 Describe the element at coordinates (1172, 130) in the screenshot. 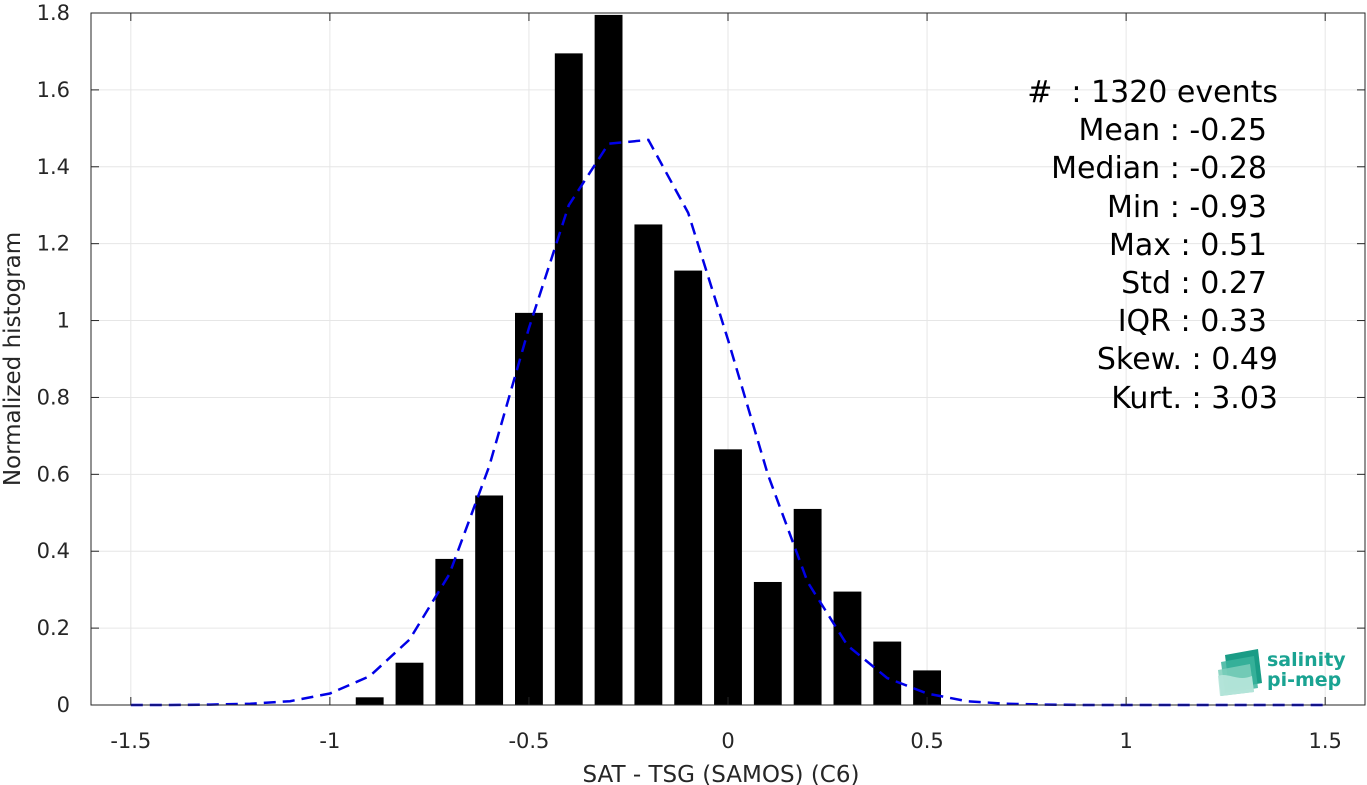

I see `stat-mean: Mean : -0.25` at that location.